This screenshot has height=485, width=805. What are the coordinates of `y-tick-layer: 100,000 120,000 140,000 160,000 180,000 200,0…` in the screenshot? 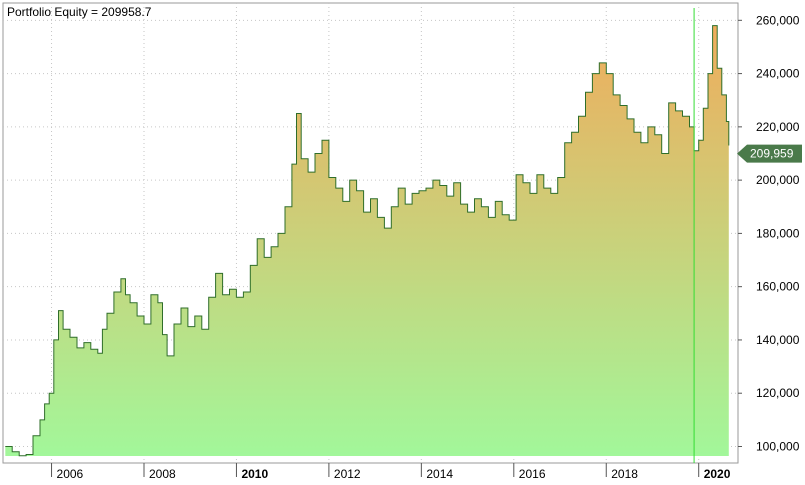 It's located at (769, 233).